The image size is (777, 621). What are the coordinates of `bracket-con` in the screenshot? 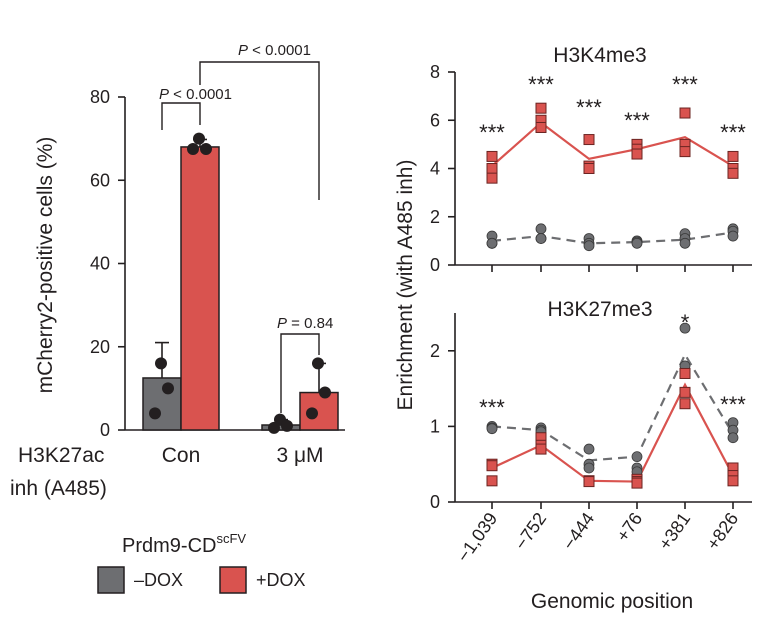 It's located at (181, 116).